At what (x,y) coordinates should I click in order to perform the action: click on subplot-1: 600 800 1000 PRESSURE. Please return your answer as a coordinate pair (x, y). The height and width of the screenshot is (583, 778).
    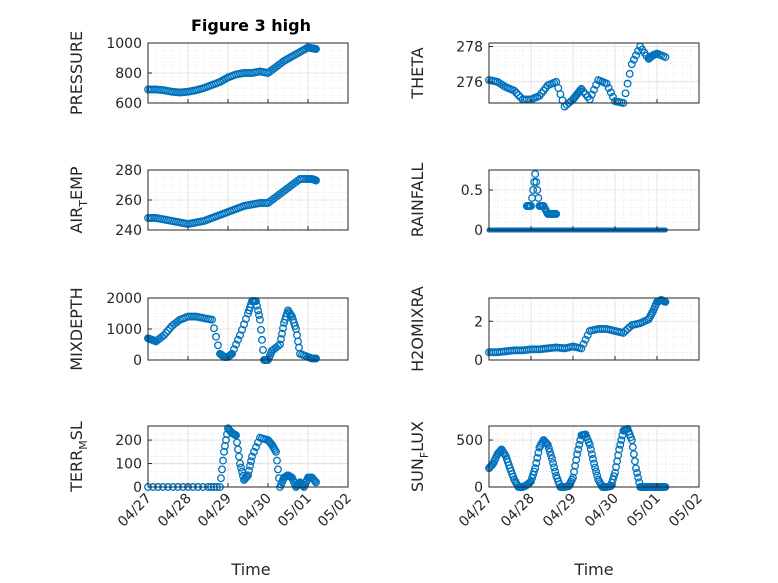
    Looking at the image, I should click on (208, 73).